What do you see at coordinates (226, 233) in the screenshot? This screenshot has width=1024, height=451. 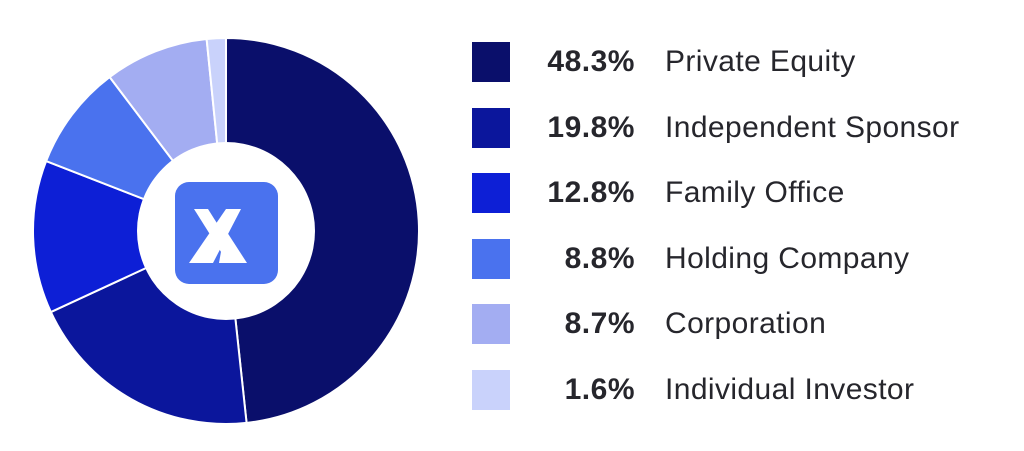 I see `stylized-a-logo-icon` at bounding box center [226, 233].